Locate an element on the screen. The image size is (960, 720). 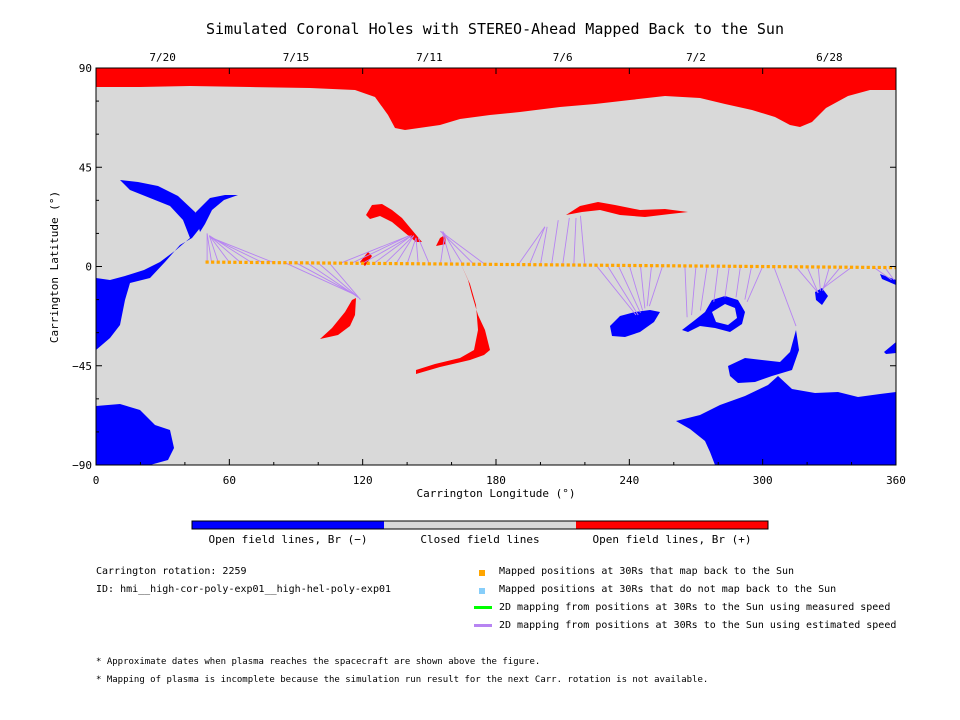
x-tick-label-180: 180 is located at coordinates (496, 480).